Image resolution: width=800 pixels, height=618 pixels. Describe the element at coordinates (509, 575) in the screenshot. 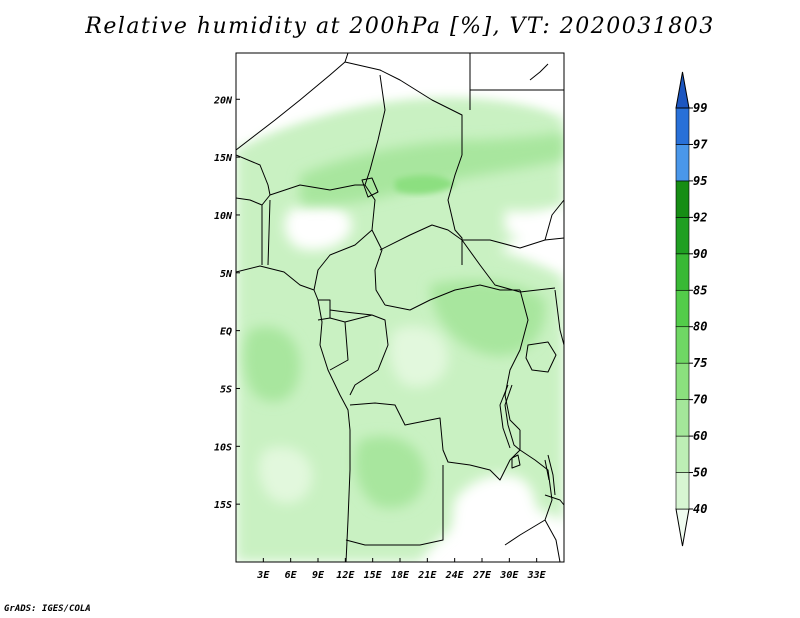

I see `longitude-label: 30E` at that location.